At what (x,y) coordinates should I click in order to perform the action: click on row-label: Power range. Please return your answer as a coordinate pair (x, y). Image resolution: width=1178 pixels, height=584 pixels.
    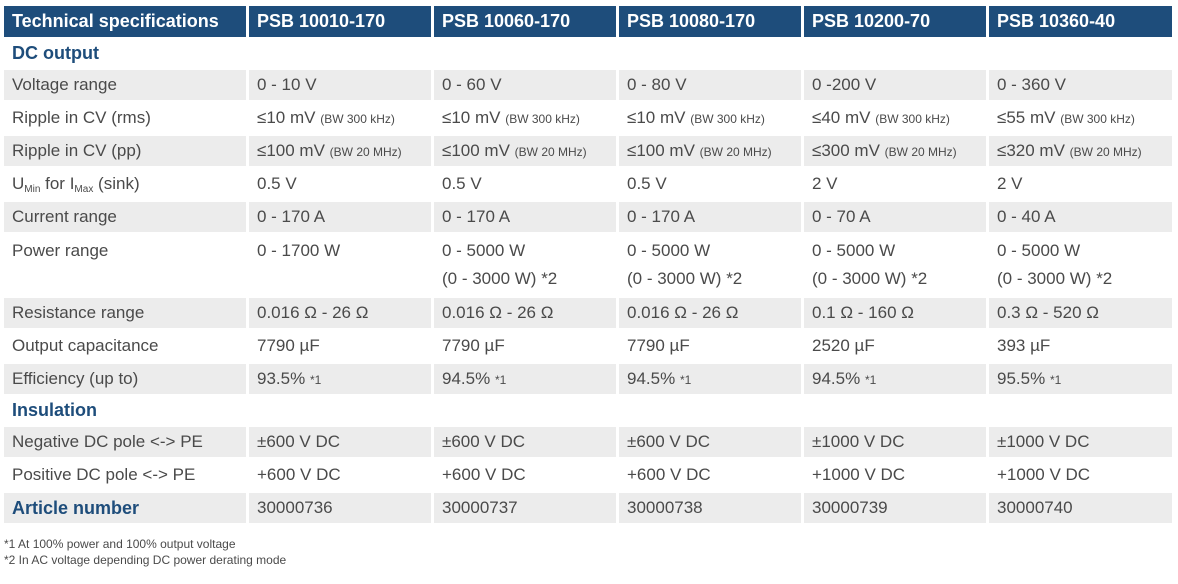
    Looking at the image, I should click on (125, 265).